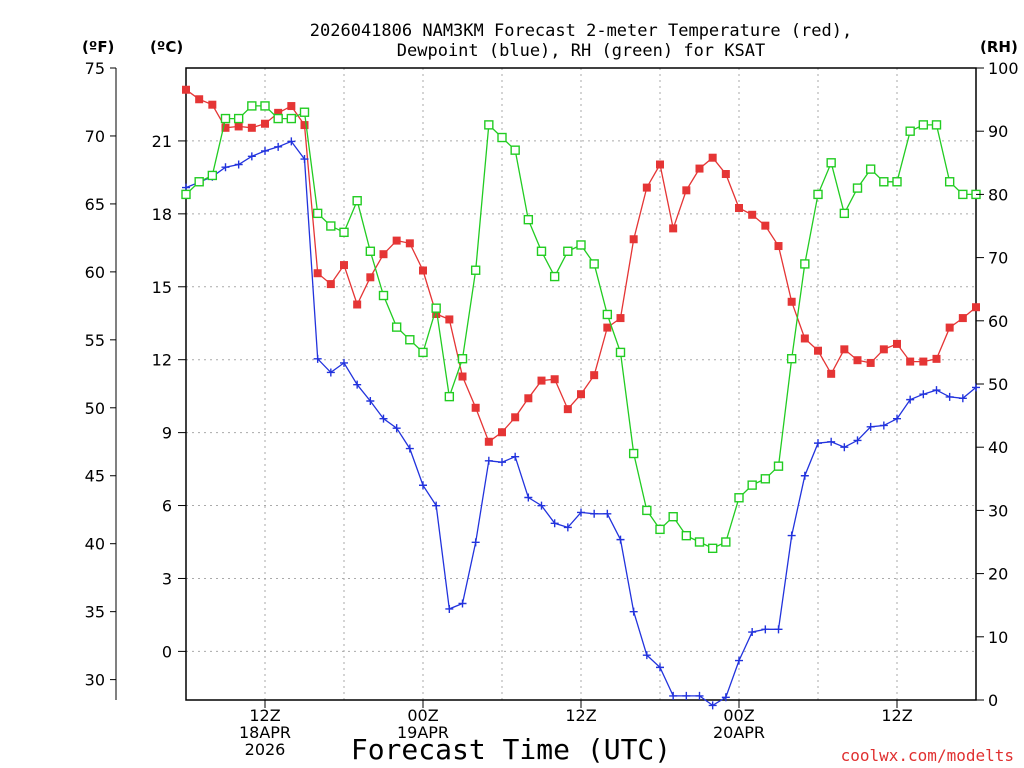 The width and height of the screenshot is (1024, 768). I want to click on x-tick-label: 12Z, so click(264, 715).